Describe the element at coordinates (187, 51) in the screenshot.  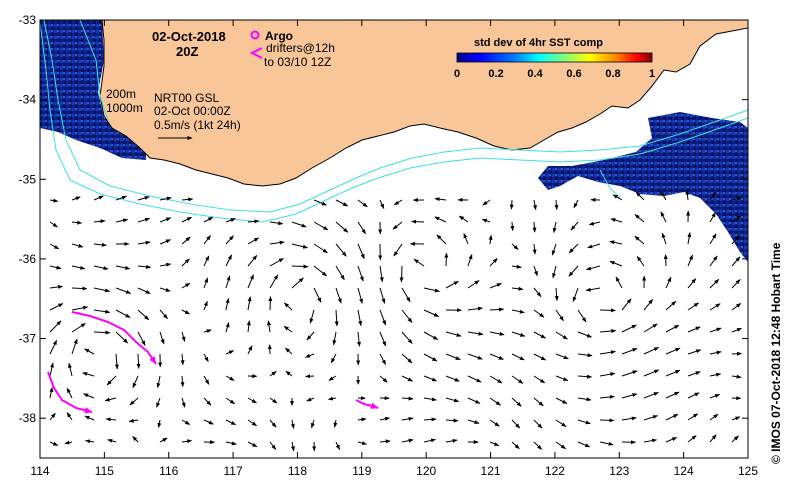
I see `map-hour: 20Z` at that location.